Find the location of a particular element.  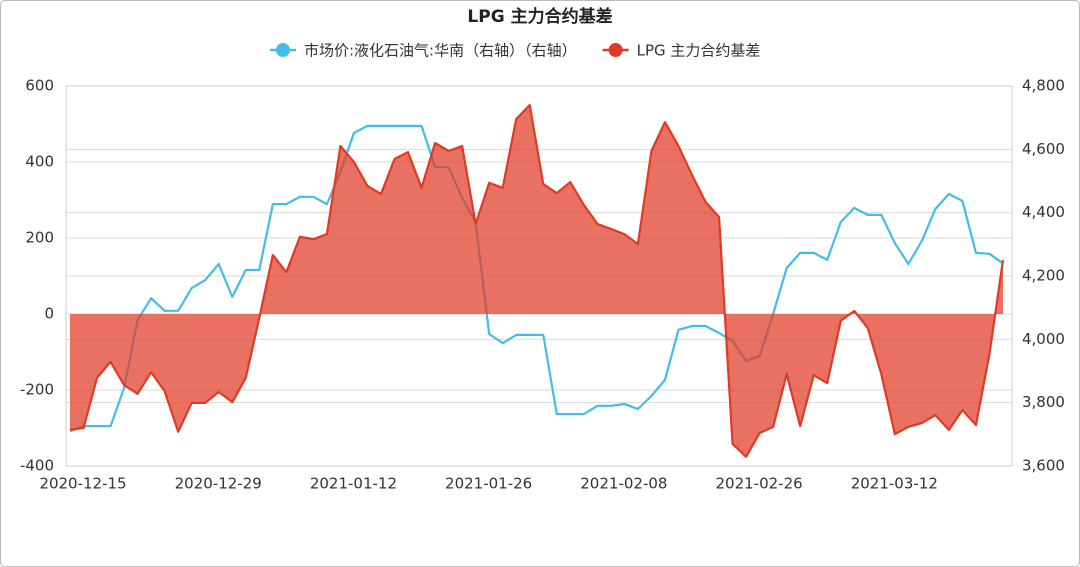

y2-tick-label: 4,200 is located at coordinates (1043, 276).